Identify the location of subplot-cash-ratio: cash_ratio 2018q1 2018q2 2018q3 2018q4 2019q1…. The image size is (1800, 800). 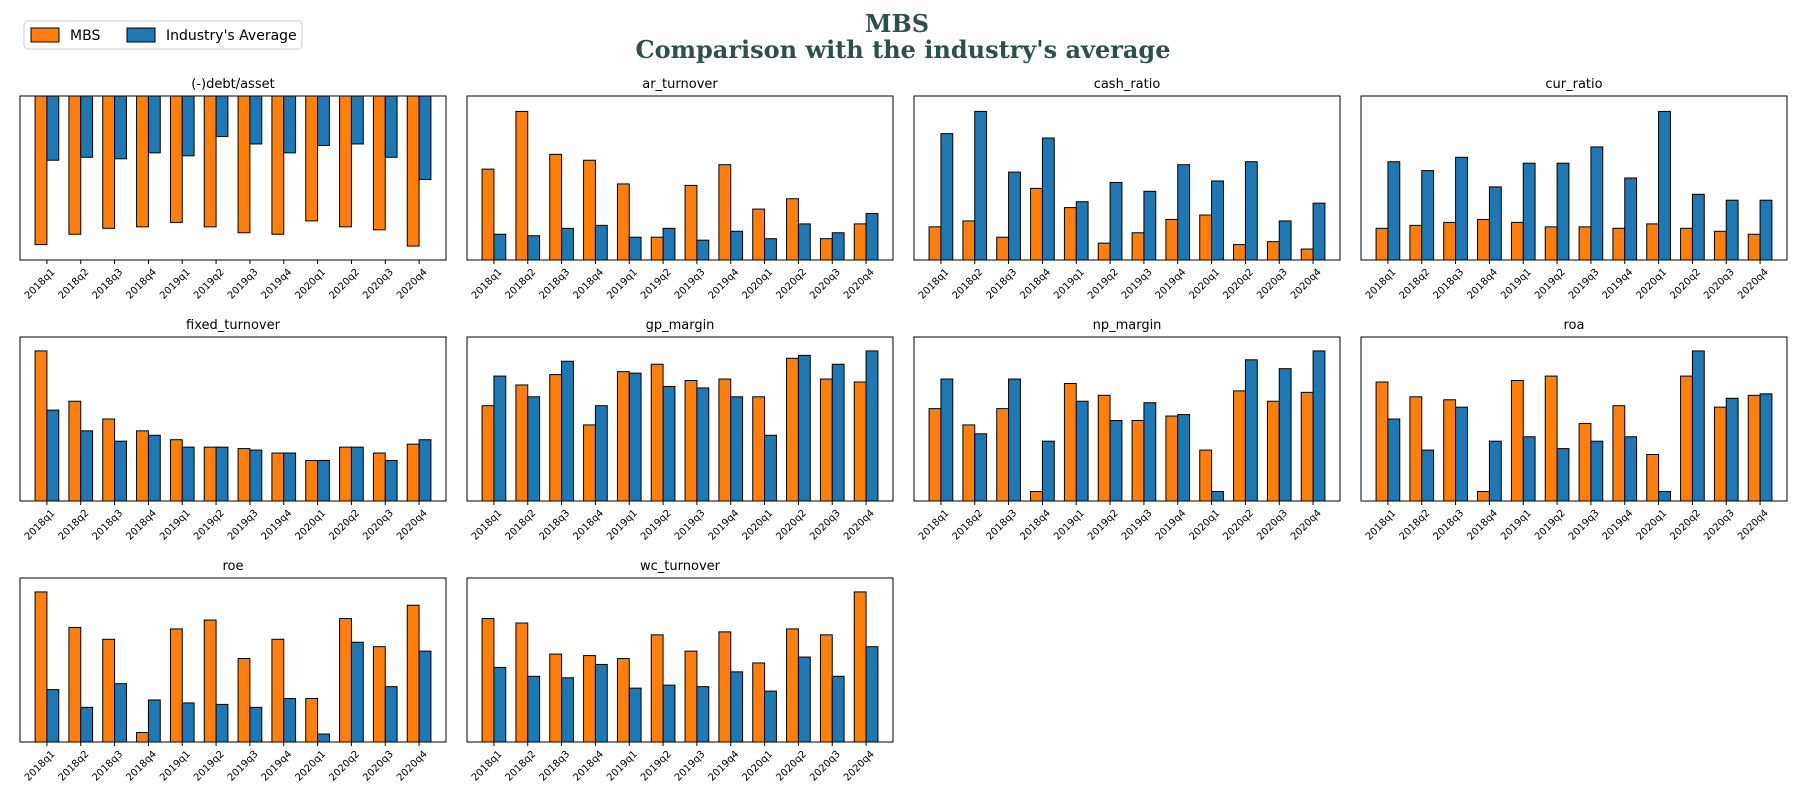
(1127, 189).